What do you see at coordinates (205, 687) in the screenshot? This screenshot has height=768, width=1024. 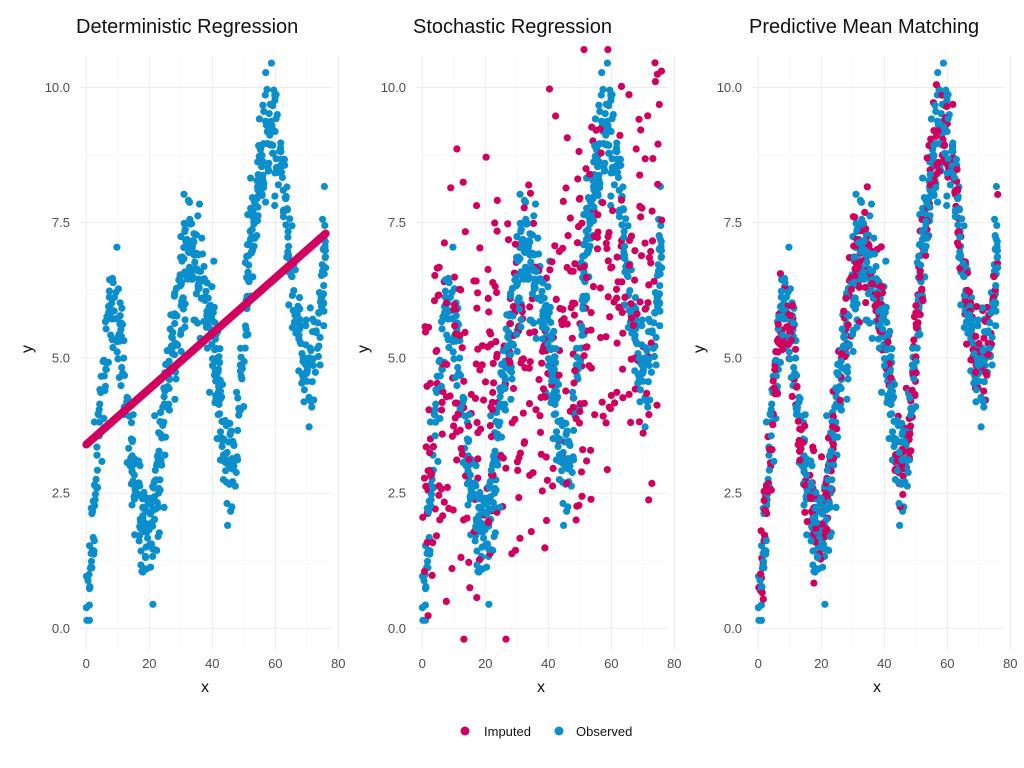 I see `x-axis-title: x` at bounding box center [205, 687].